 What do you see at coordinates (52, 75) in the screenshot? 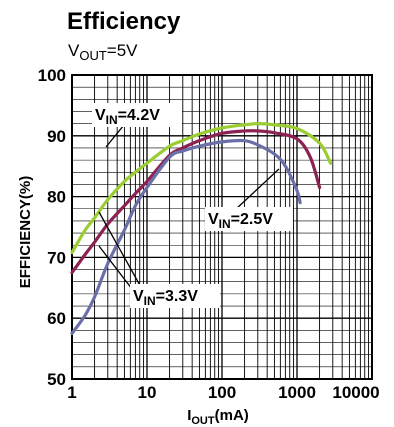
I see `y-tick-label: 100` at bounding box center [52, 75].